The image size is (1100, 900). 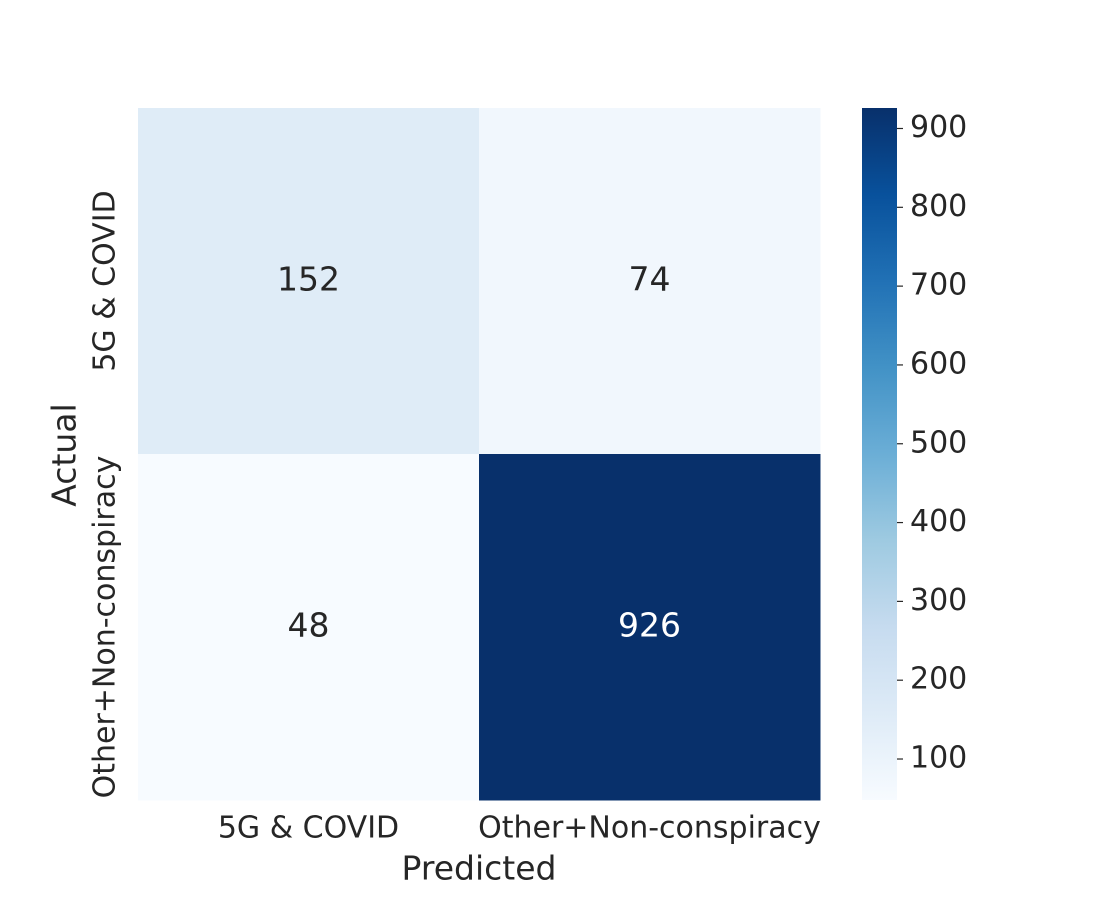 What do you see at coordinates (938, 206) in the screenshot?
I see `colorbar-tick-label: 800` at bounding box center [938, 206].